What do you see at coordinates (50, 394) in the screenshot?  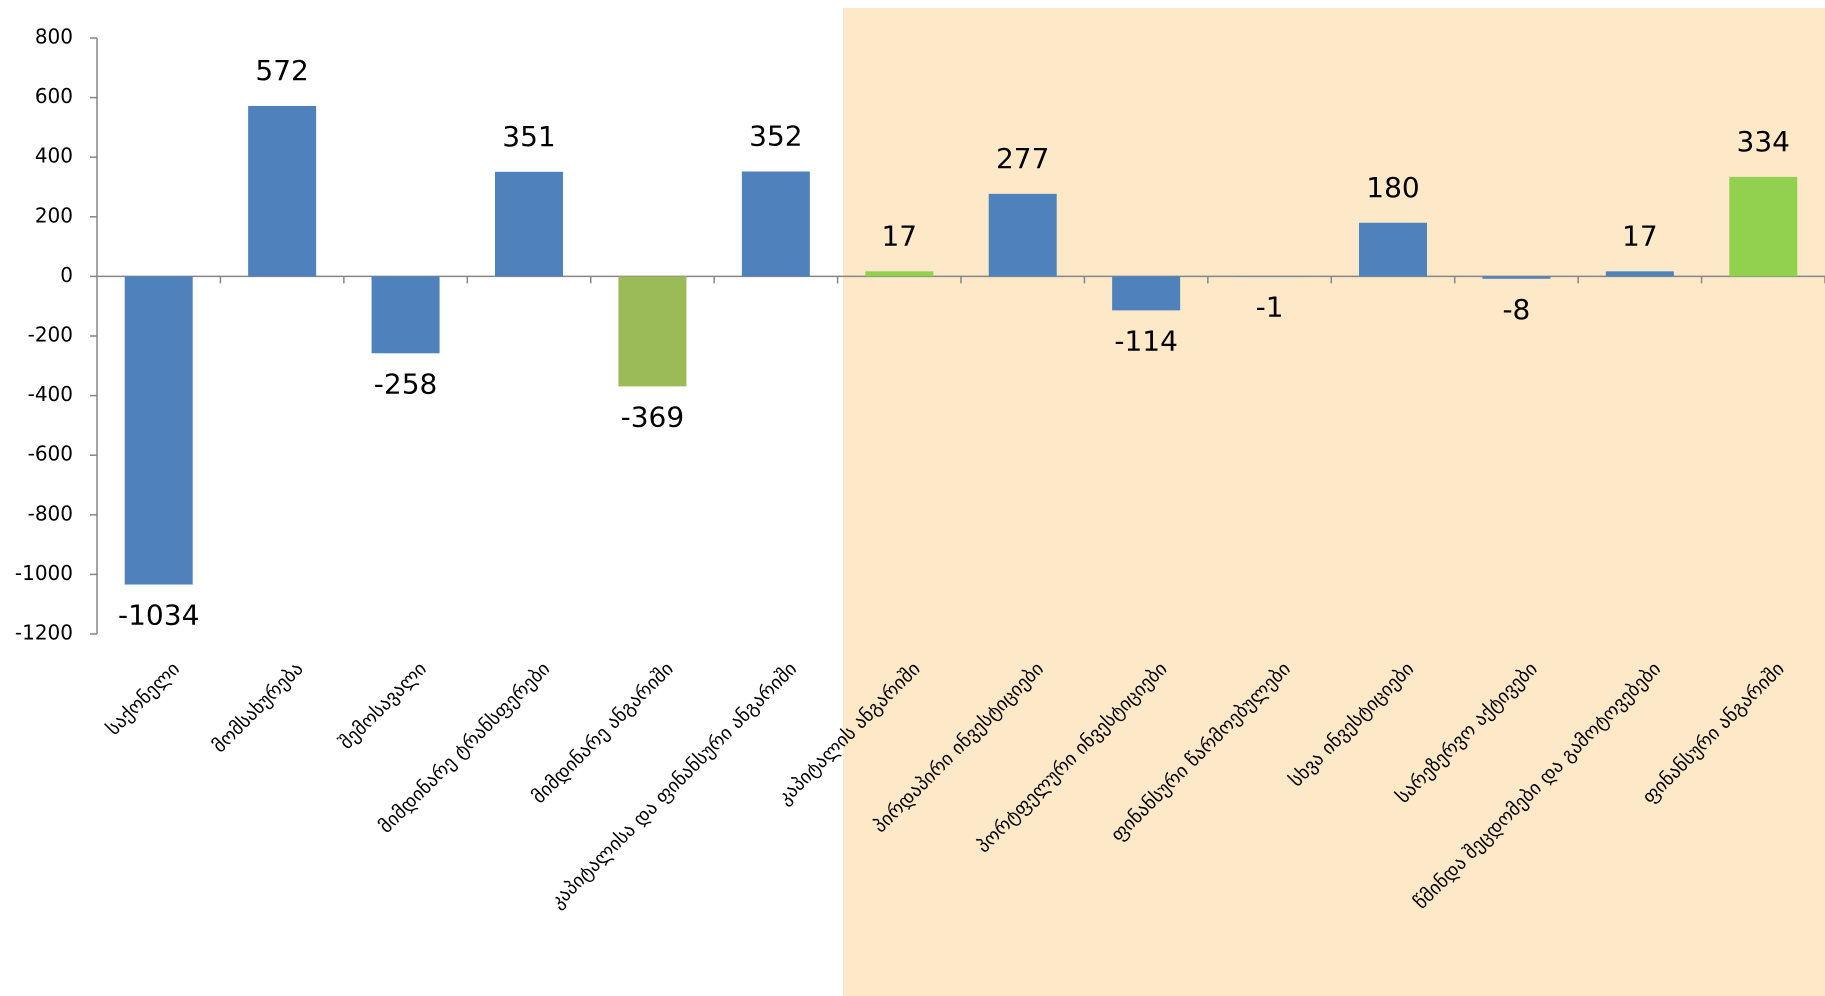 I see `y-tick-label: -400` at bounding box center [50, 394].